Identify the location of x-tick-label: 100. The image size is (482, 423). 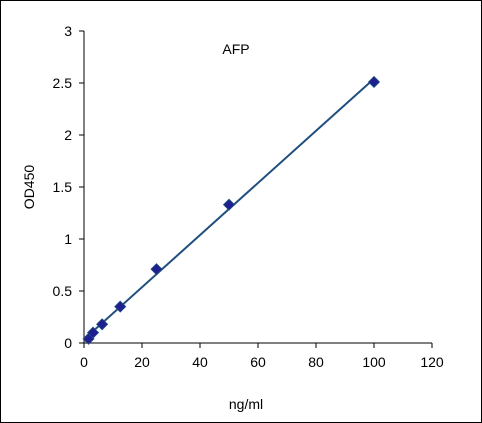
(374, 362).